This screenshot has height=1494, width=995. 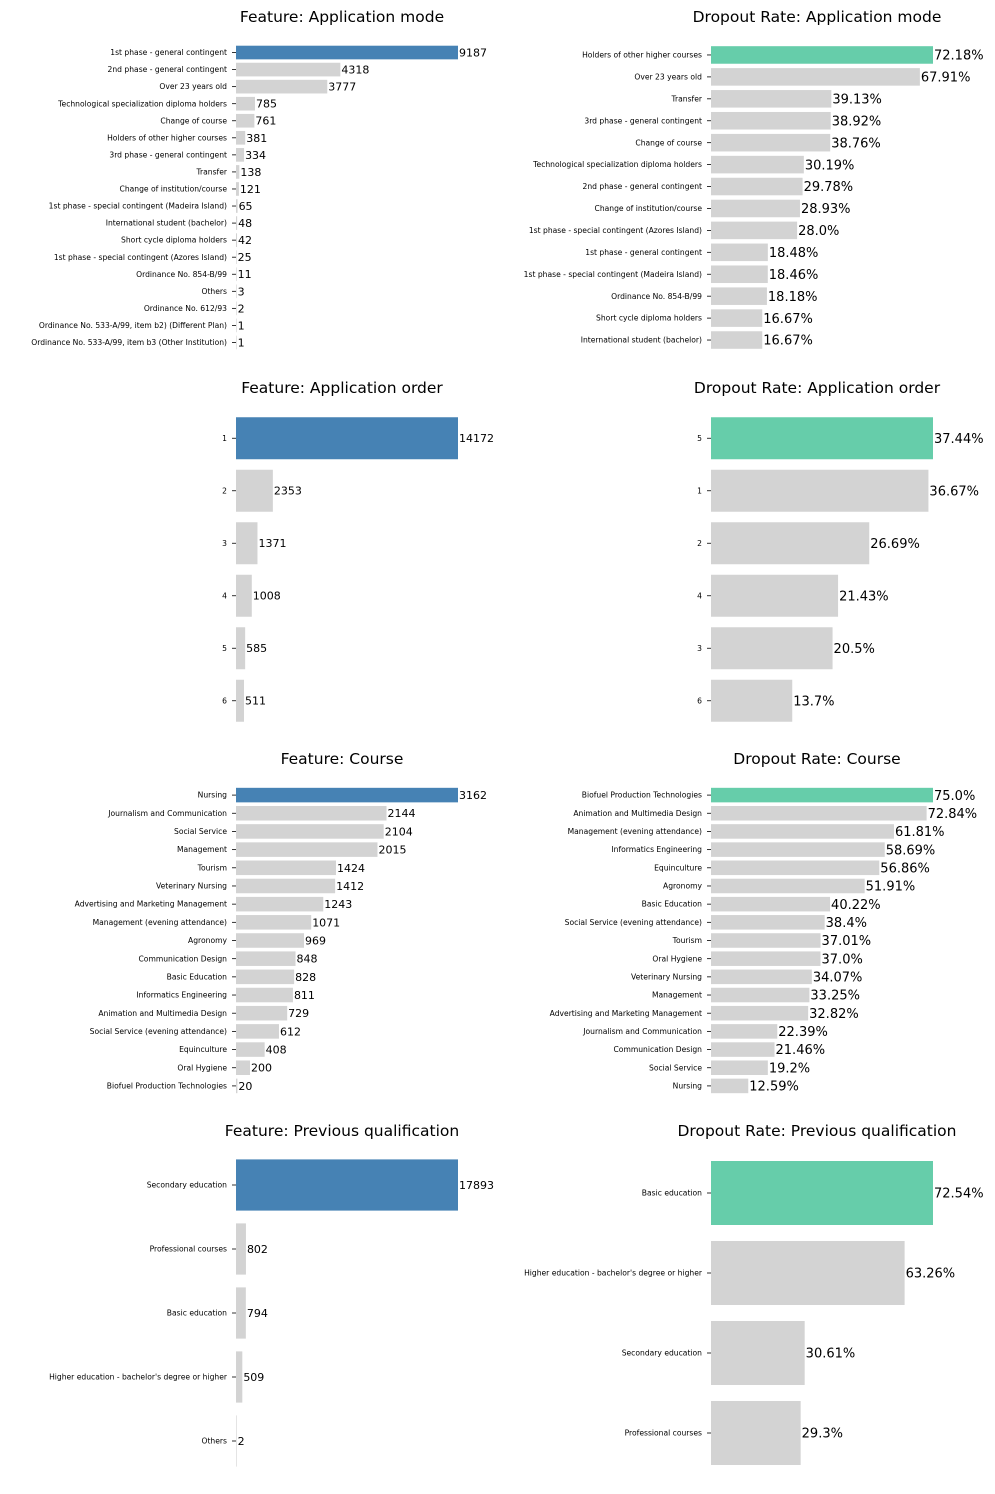 I want to click on chart-title: Feature: Application mode, so click(x=342, y=17).